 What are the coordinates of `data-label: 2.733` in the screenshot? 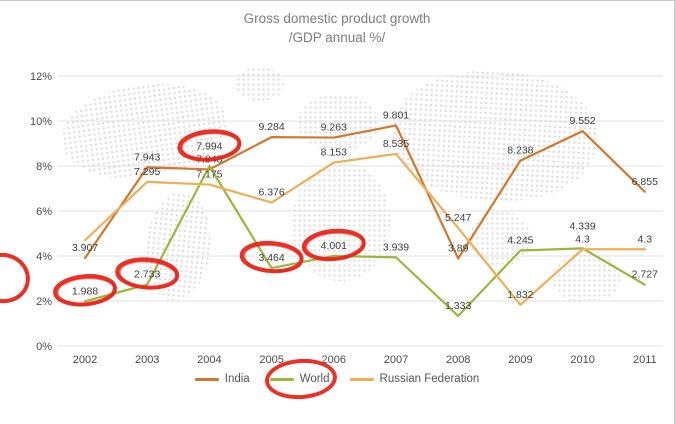 It's located at (147, 275).